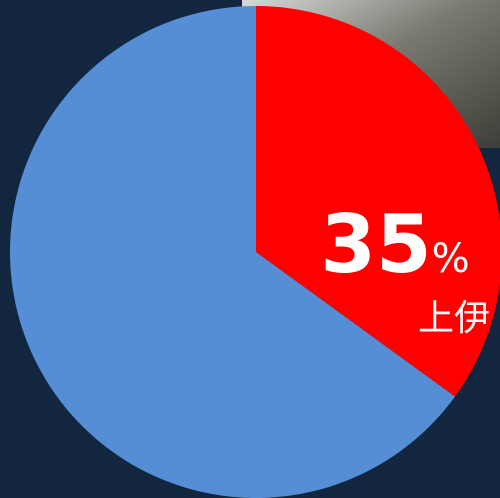  Describe the element at coordinates (454, 318) in the screenshot. I see `annotation: 上伊` at that location.